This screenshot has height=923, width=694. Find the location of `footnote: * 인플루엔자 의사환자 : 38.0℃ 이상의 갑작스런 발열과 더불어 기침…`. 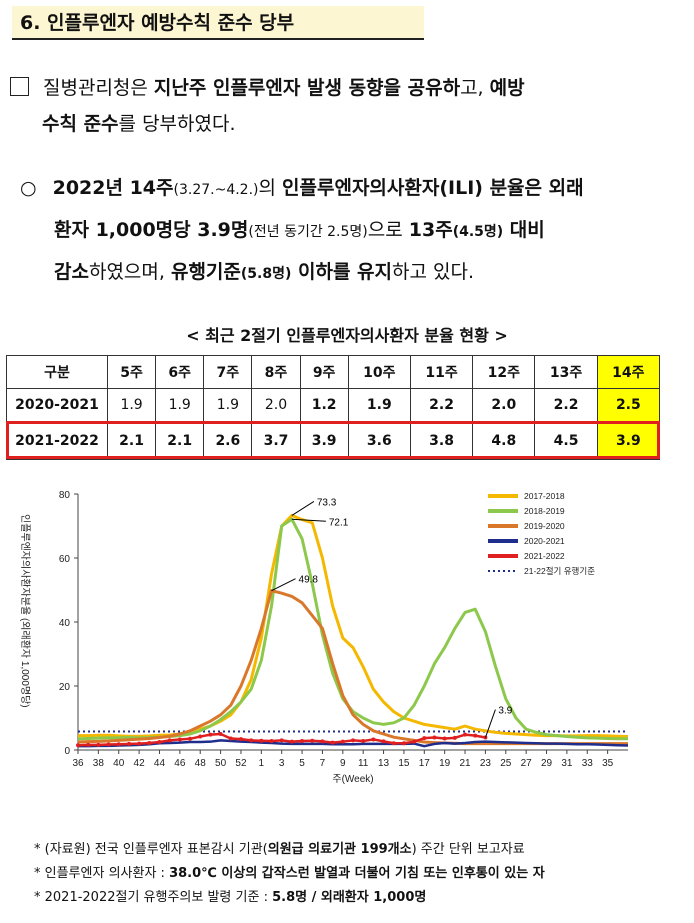

footnote: * 인플루엔자 의사환자 : 38.0℃ 이상의 갑작스런 발열과 더불어 기침… is located at coordinates (289, 873).